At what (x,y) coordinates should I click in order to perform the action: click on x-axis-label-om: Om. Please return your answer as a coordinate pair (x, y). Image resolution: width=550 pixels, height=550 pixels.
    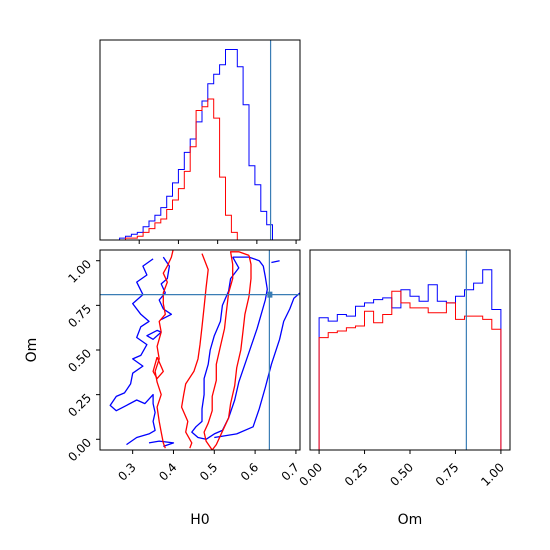
    Looking at the image, I should click on (410, 520).